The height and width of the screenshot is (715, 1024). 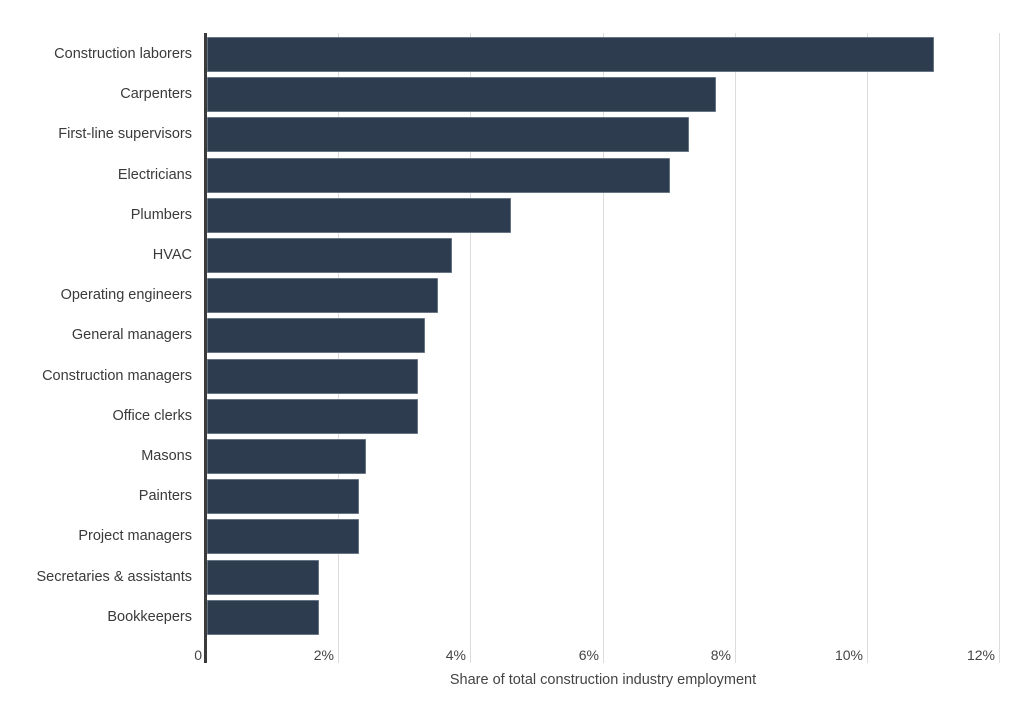 What do you see at coordinates (117, 376) in the screenshot?
I see `category-label: Construction managers` at bounding box center [117, 376].